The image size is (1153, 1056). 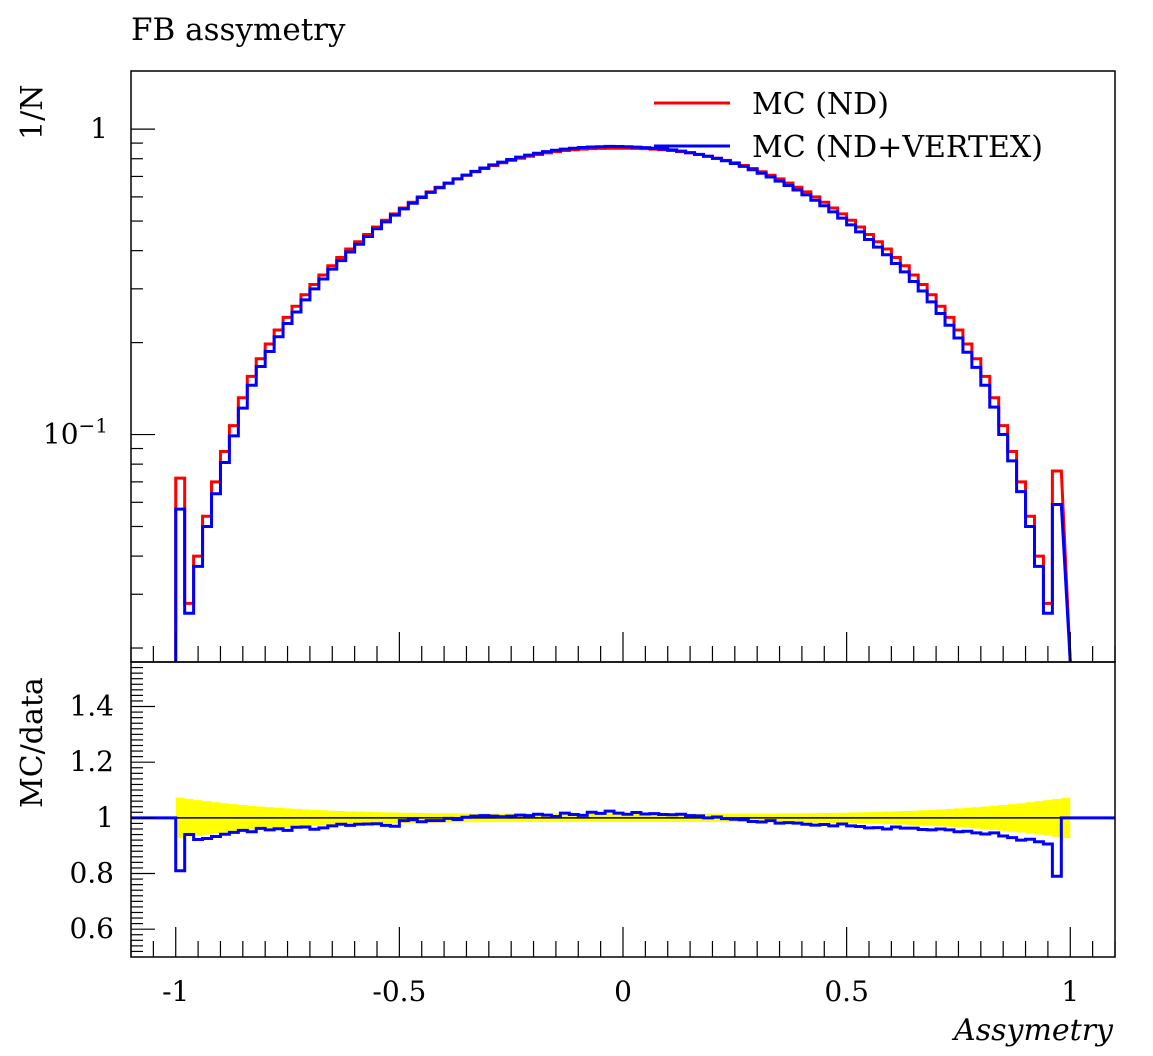 I want to click on legend-label: MC (ND), so click(x=820, y=104).